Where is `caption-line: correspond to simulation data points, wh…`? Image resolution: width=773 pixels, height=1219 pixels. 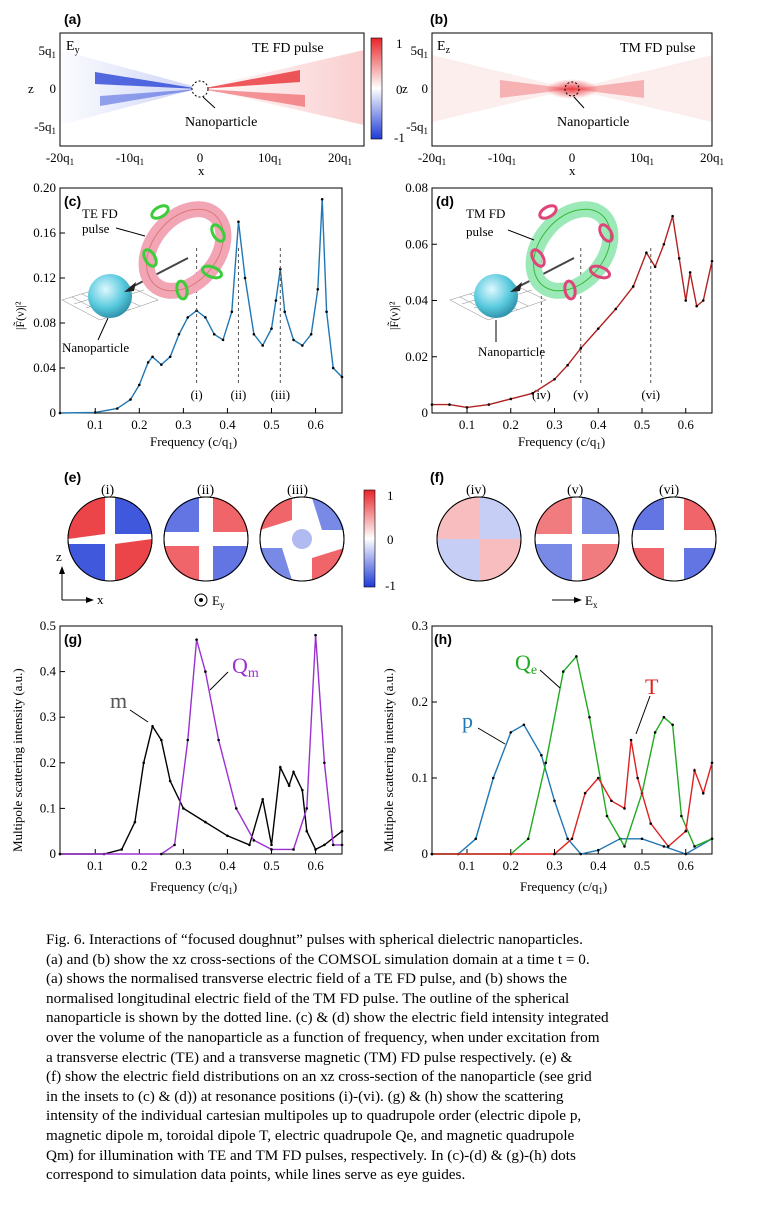
caption-line: correspond to simulation data points, wh… is located at coordinates (256, 1175).